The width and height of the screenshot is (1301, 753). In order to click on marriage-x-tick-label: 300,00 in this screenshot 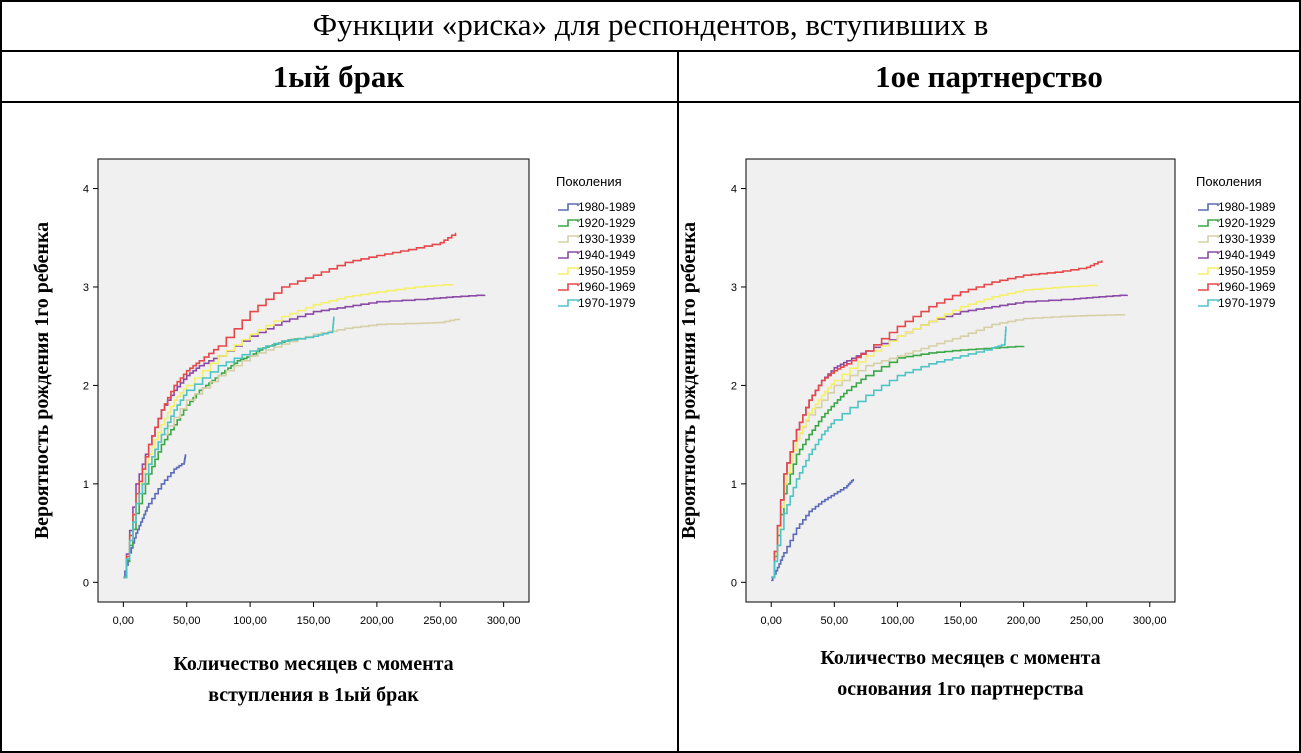, I will do `click(504, 621)`.